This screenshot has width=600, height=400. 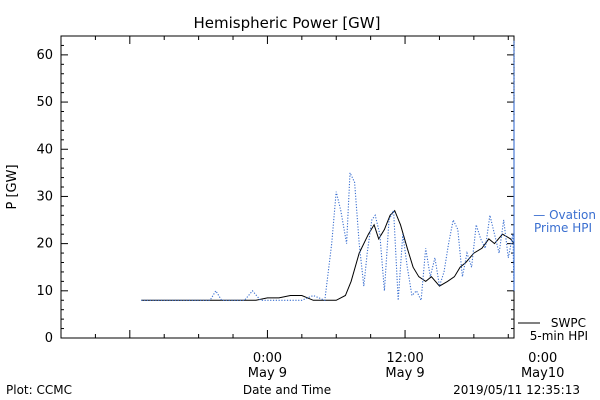 I want to click on x-axis-label: Date and Time, so click(x=287, y=390).